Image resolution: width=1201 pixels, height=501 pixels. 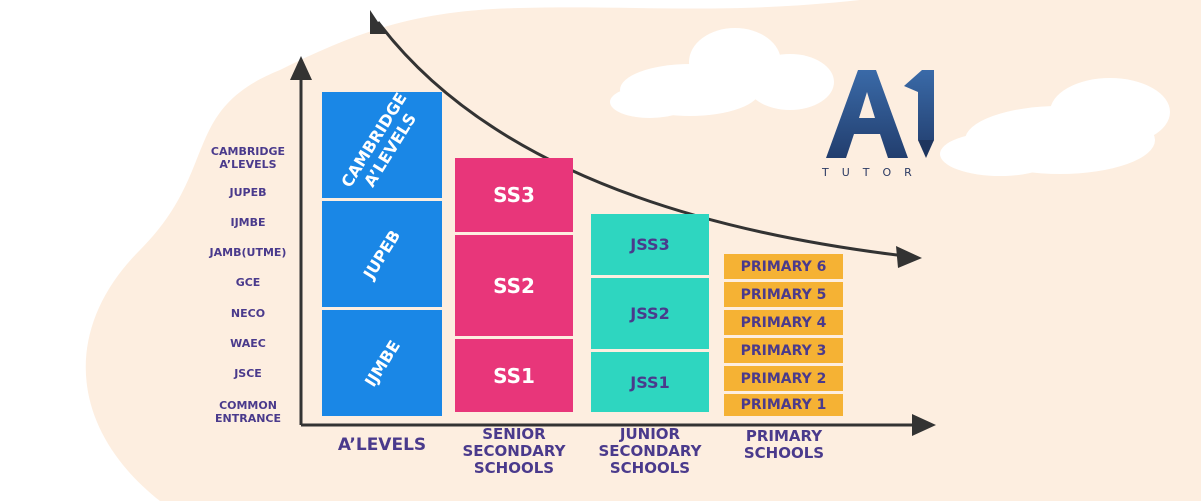 What do you see at coordinates (248, 343) in the screenshot?
I see `exam-waec: WAEC` at bounding box center [248, 343].